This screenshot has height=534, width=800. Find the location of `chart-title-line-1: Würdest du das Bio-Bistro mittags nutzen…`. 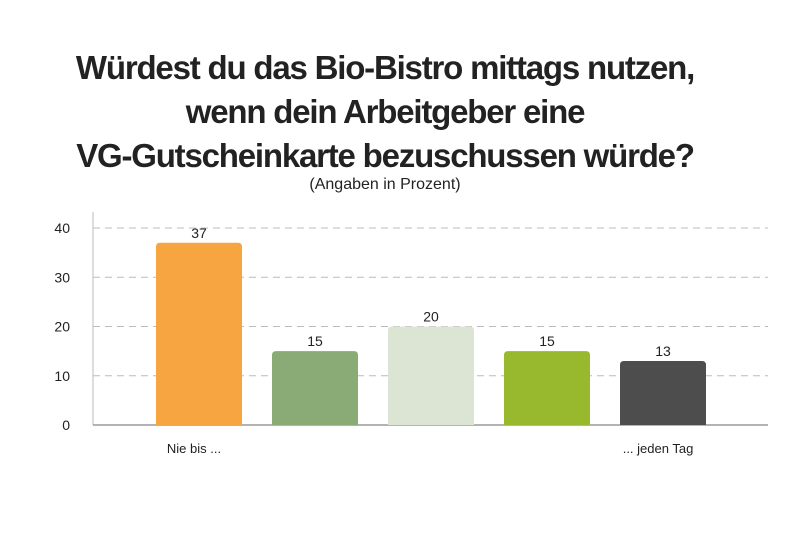

chart-title-line-1: Würdest du das Bio-Bistro mittags nutzen… is located at coordinates (385, 67).